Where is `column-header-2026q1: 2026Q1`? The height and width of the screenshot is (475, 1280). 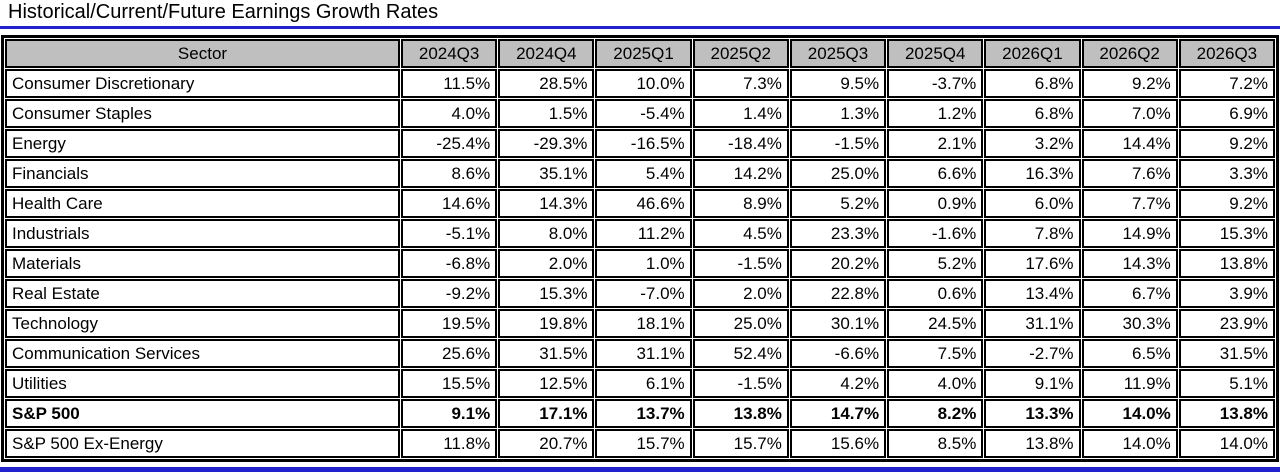 column-header-2026q1: 2026Q1 is located at coordinates (1032, 53).